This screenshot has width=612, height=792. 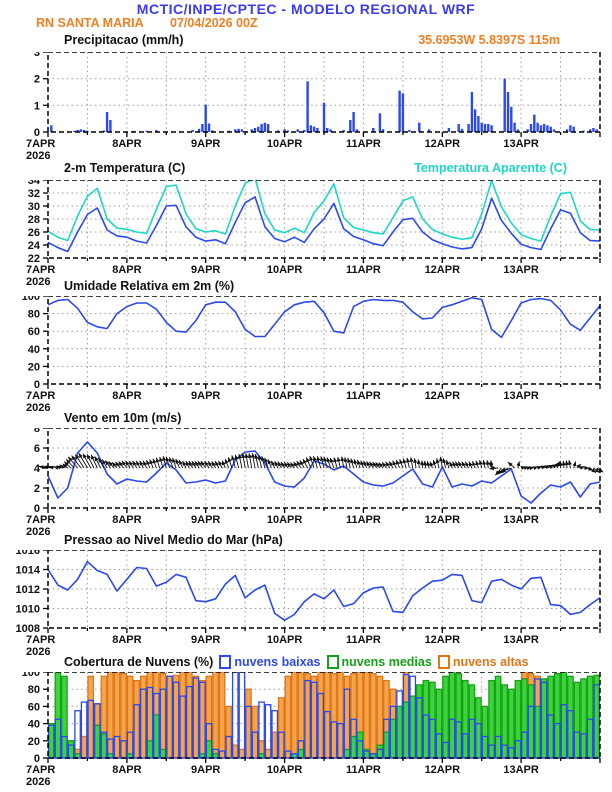 What do you see at coordinates (90, 23) in the screenshot?
I see `station-name: RN SANTA MARIA` at bounding box center [90, 23].